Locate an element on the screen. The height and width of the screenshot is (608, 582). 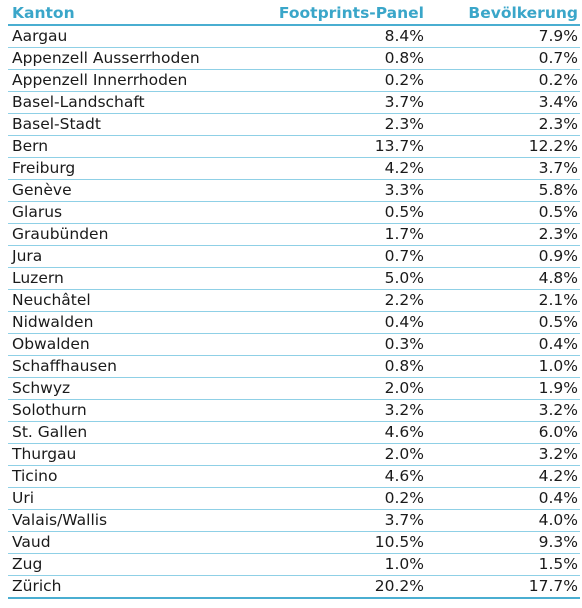
cell-kanton: Schwyz is located at coordinates (140, 388).